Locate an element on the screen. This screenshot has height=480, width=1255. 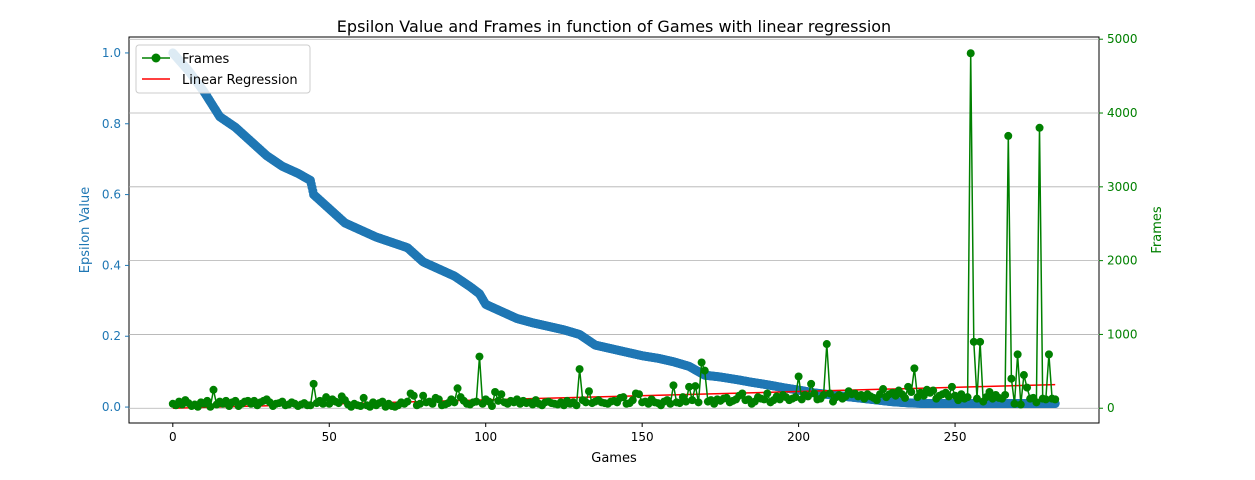
legend-regression-label: Linear Regression is located at coordinates (240, 80).